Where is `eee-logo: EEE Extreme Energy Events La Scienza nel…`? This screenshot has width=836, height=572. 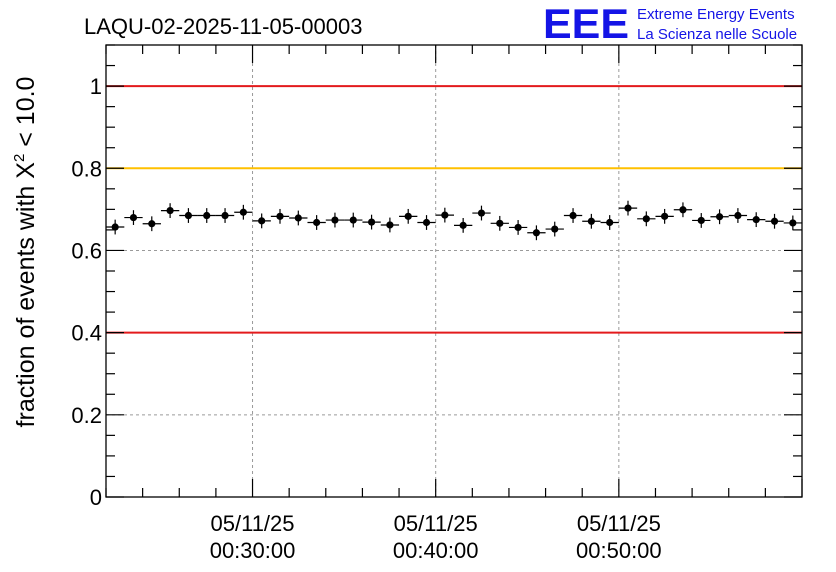 eee-logo: EEE Extreme Energy Events La Scienza nel… is located at coordinates (670, 23).